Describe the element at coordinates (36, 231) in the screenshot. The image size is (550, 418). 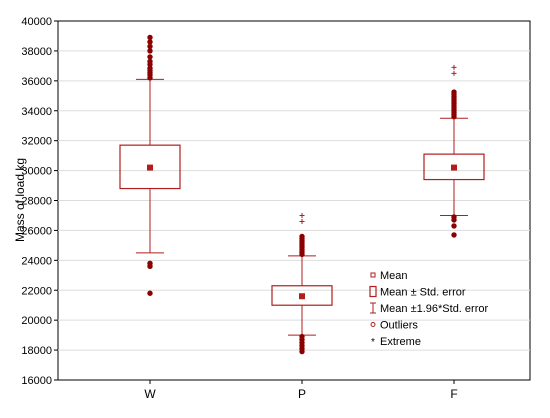
I see `y-tick-label: 26000` at that location.